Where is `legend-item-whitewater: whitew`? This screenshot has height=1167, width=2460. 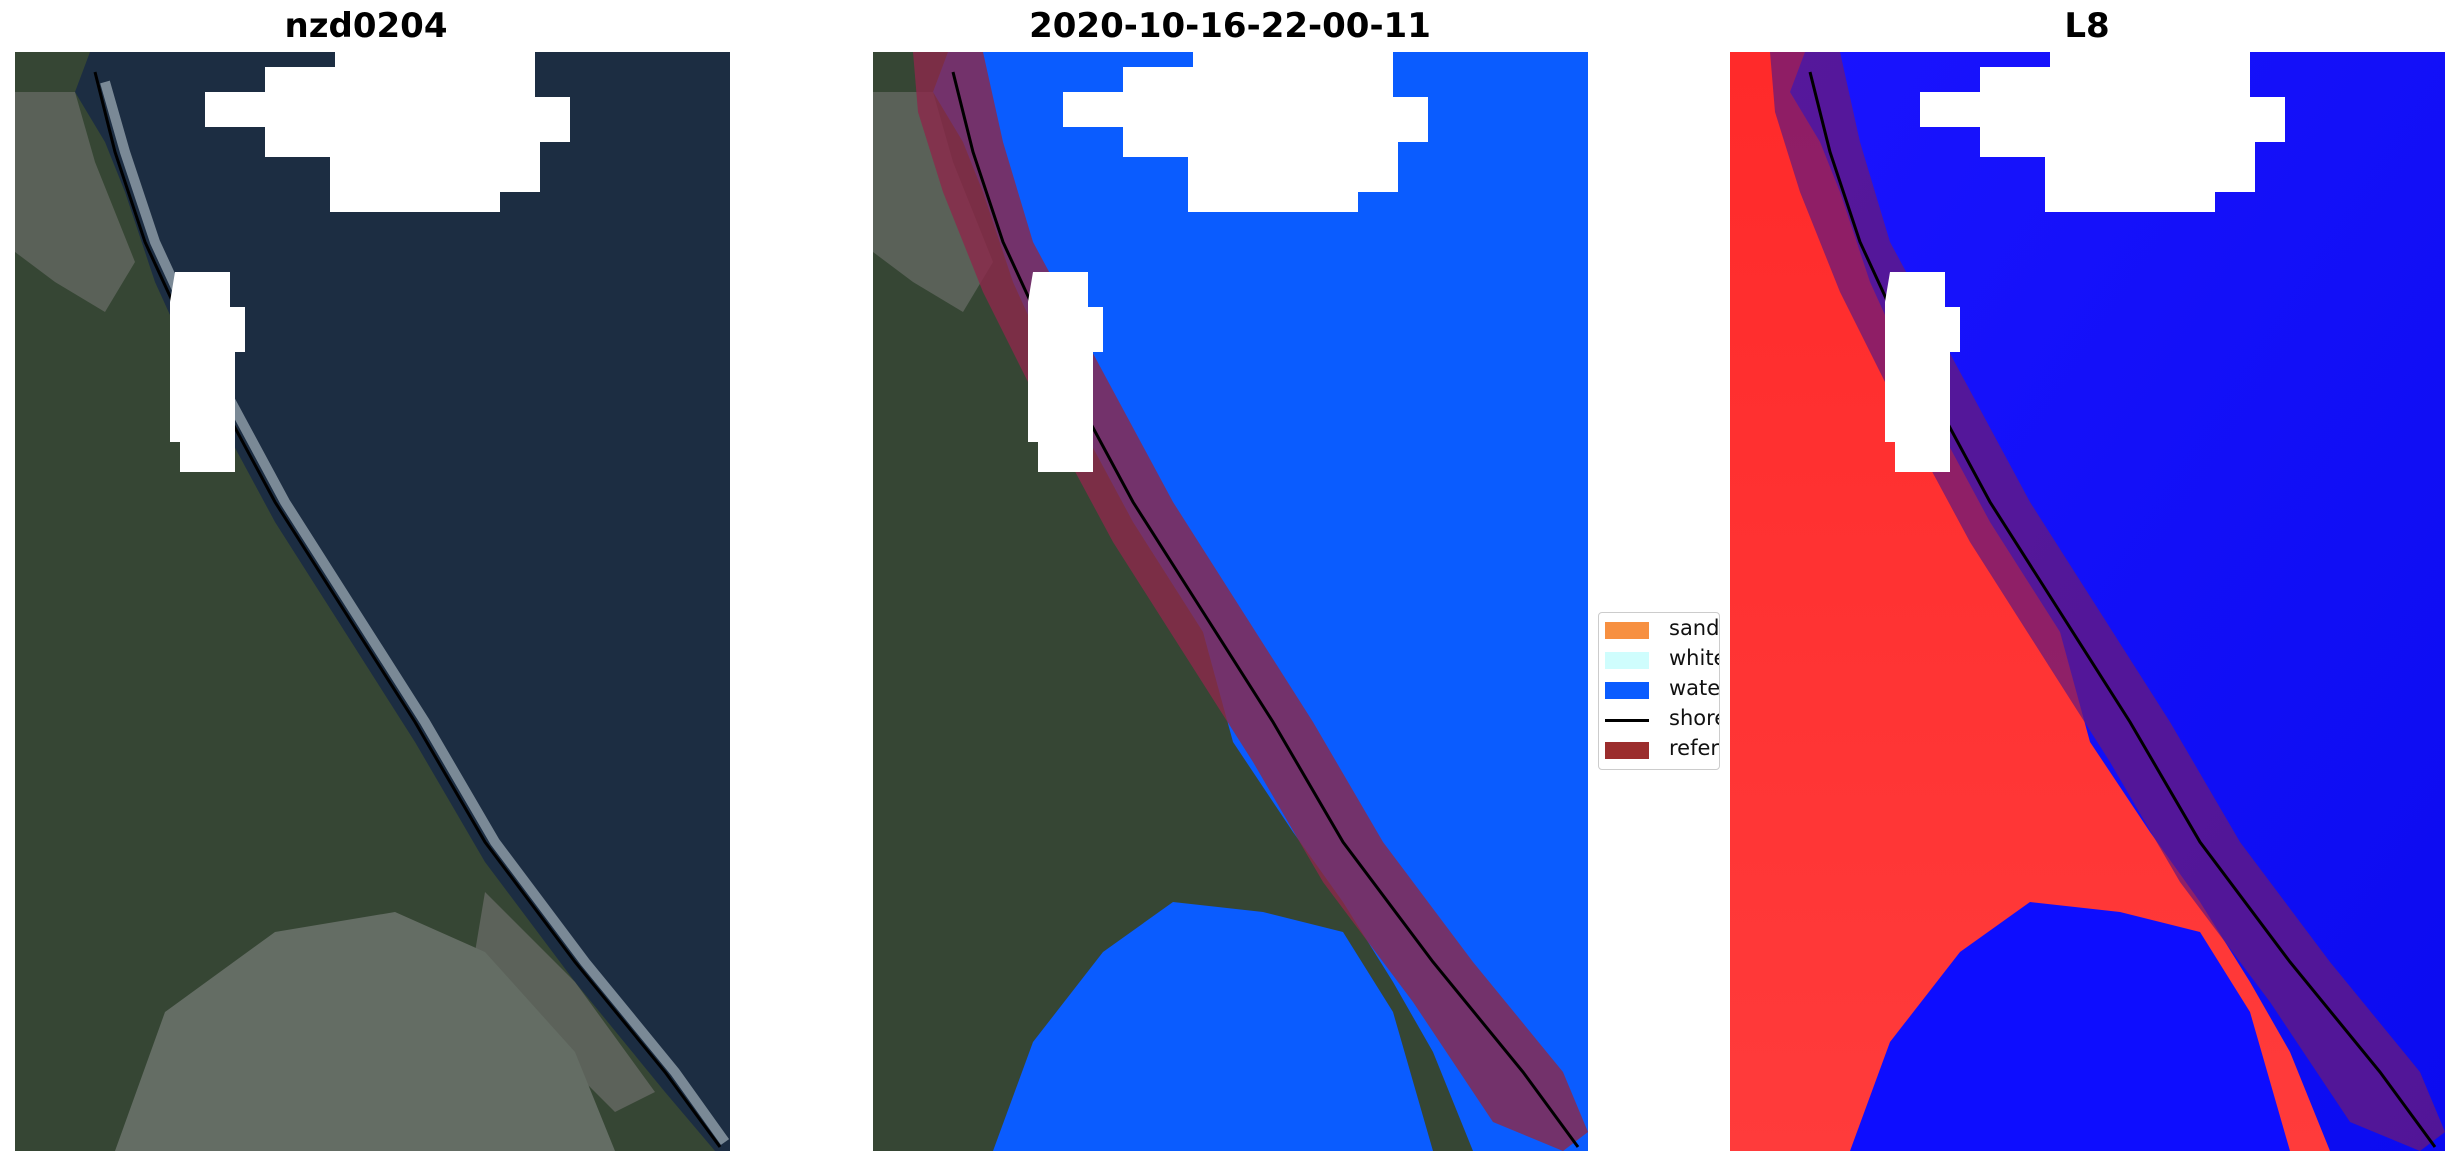
legend-item-whitewater: whitew is located at coordinates (1662, 658).